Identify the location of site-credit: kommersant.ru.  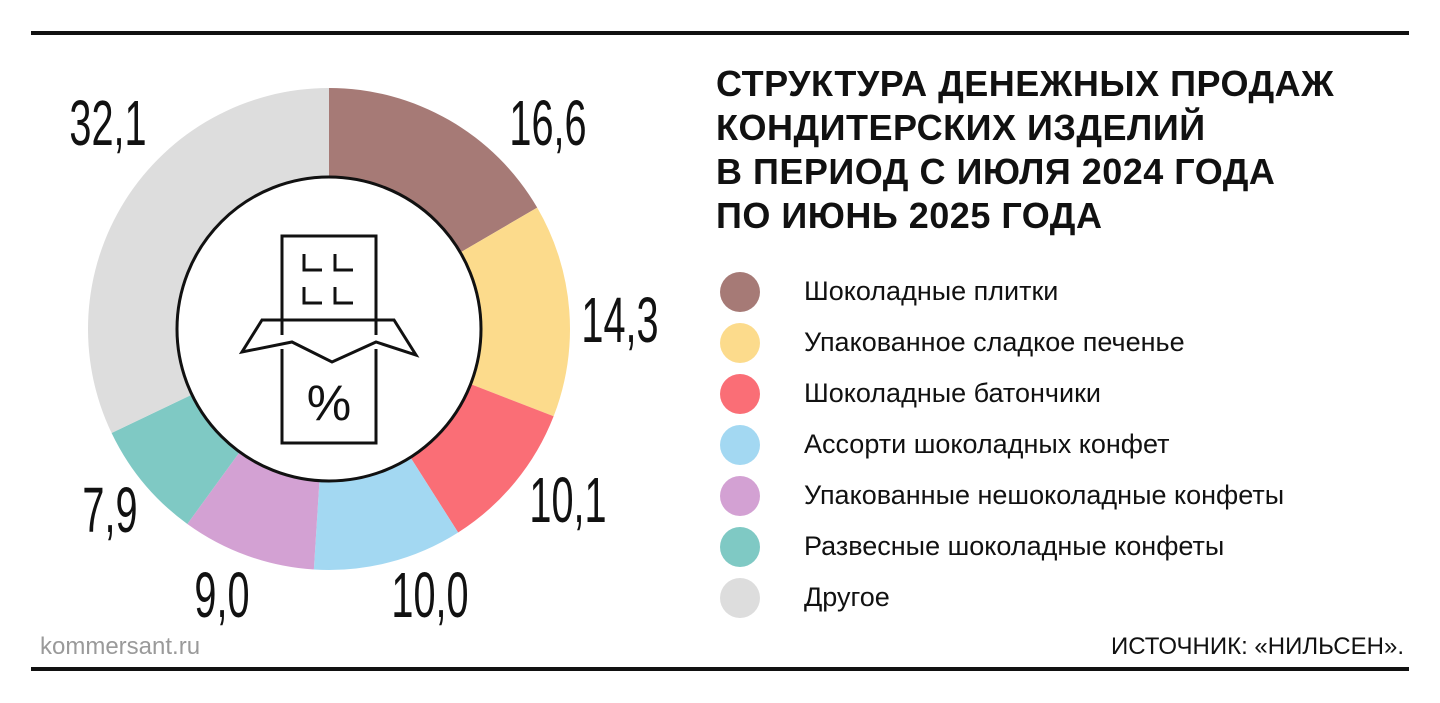
(120, 646).